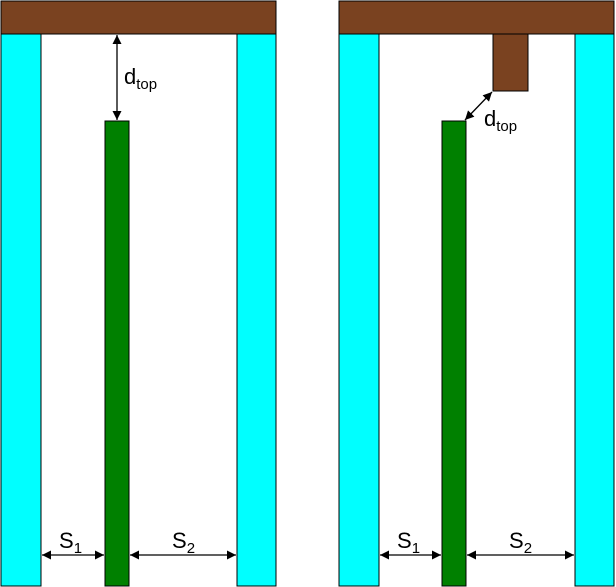 Image resolution: width=616 pixels, height=587 pixels. I want to click on right-panel-dtop-arrow, so click(478, 106).